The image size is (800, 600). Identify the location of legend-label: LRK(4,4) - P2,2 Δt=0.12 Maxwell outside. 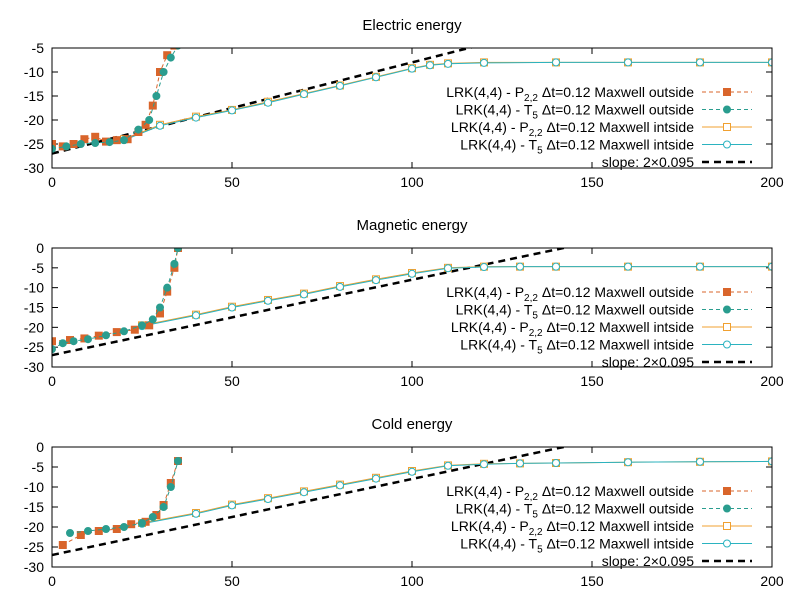
(570, 94).